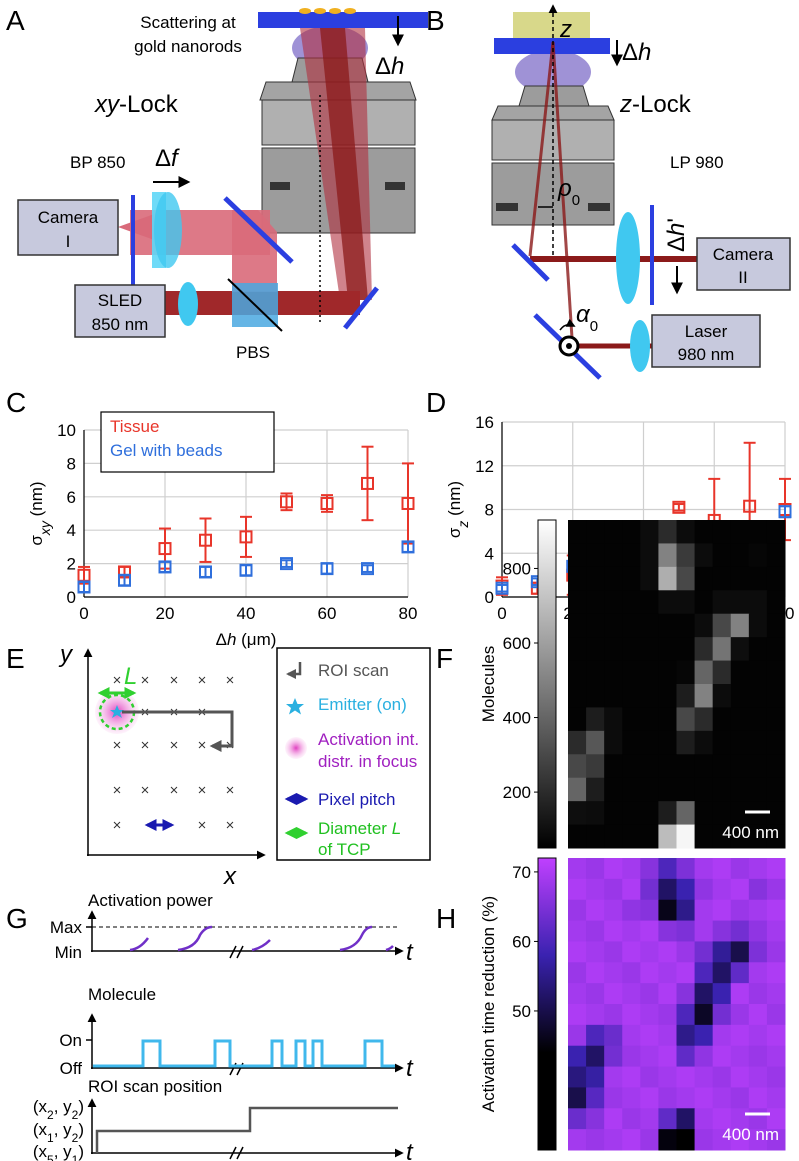 The height and width of the screenshot is (1161, 799). Describe the element at coordinates (521, 872) in the screenshot. I see `colorbar-tick-label: 70` at that location.